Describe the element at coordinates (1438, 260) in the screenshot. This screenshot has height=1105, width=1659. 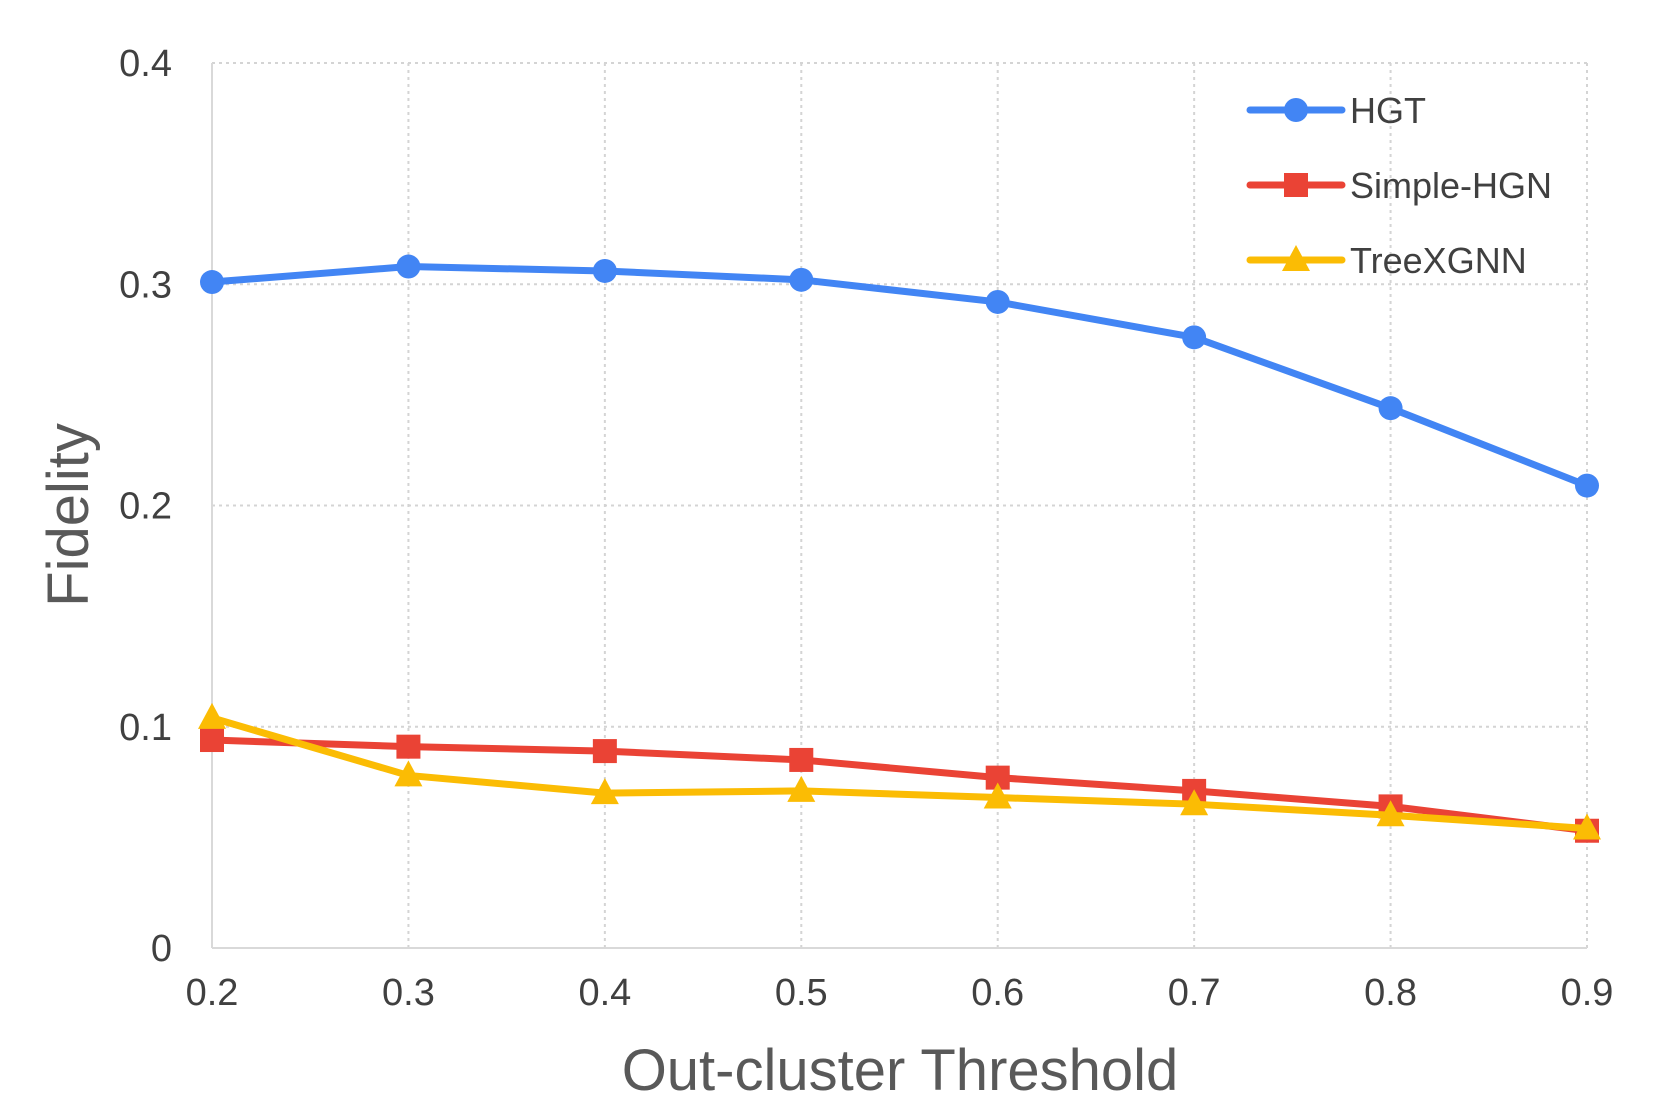
I see `legend-label: TreeXGNN` at that location.